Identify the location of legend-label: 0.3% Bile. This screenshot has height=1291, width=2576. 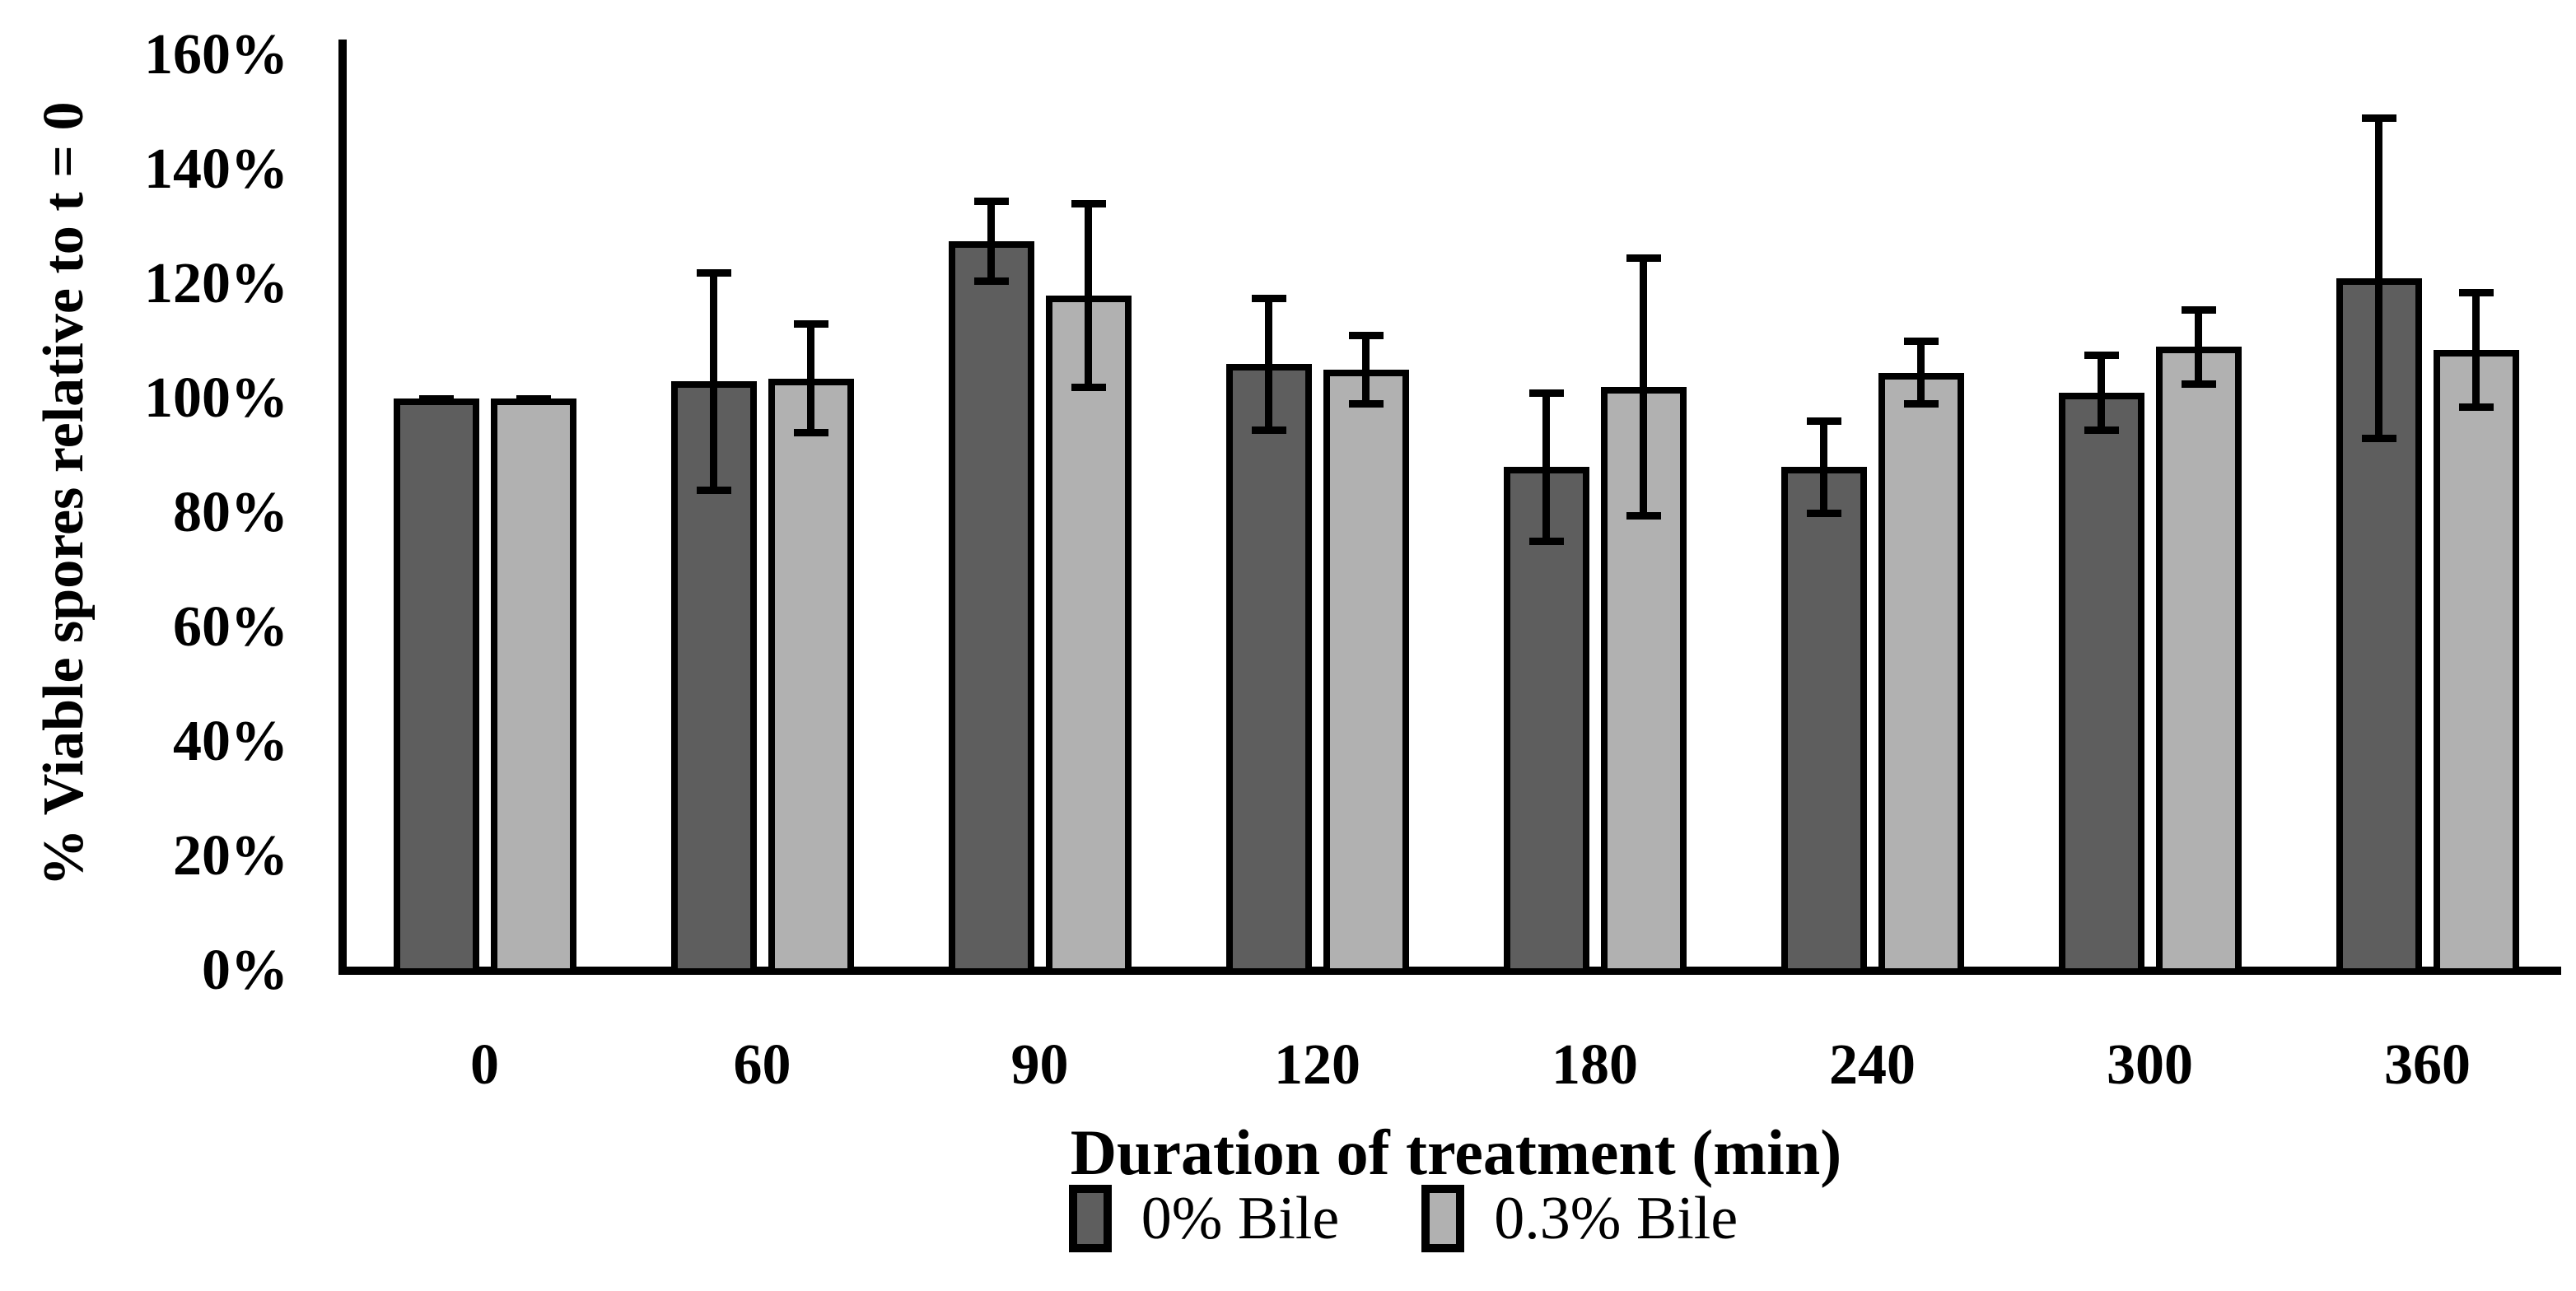
(1616, 1218).